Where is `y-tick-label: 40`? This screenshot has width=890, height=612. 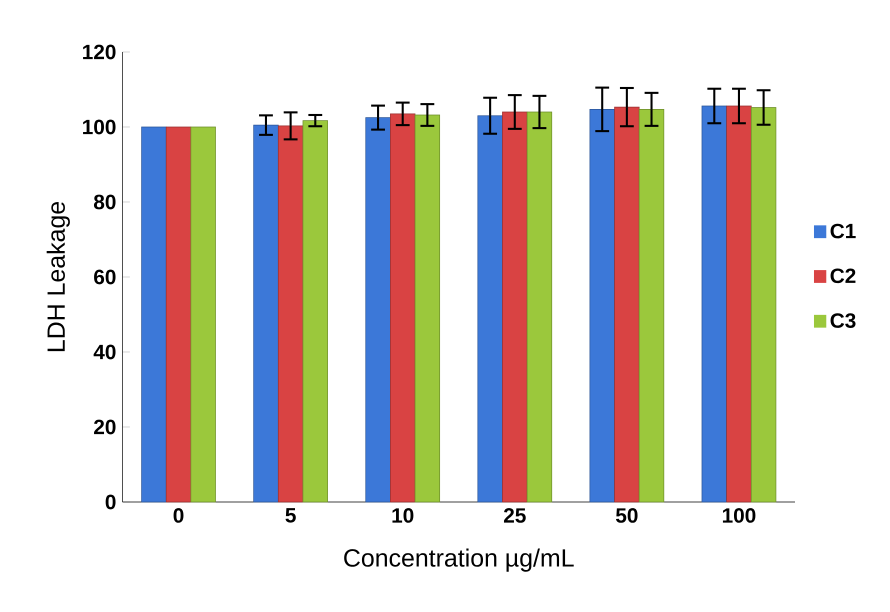
y-tick-label: 40 is located at coordinates (105, 352).